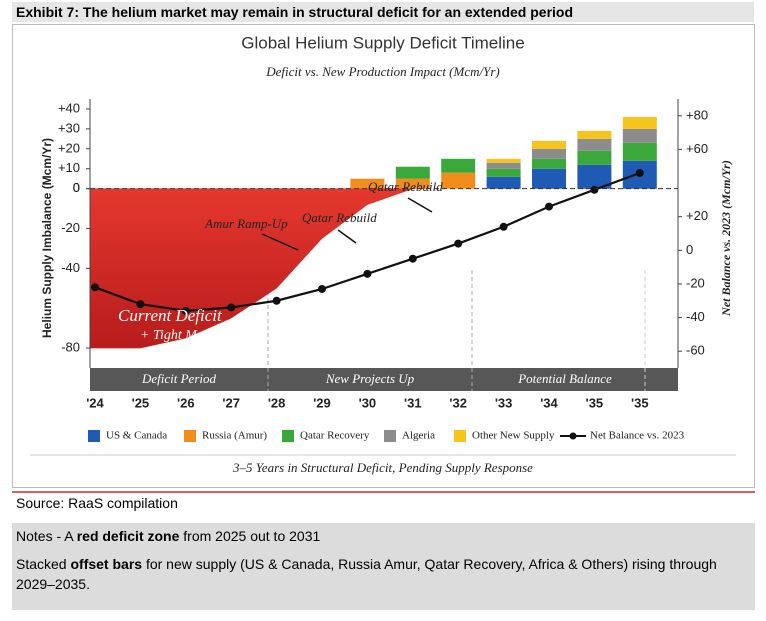 This screenshot has width=766, height=621. I want to click on y-tick-label: 0, so click(76, 187).